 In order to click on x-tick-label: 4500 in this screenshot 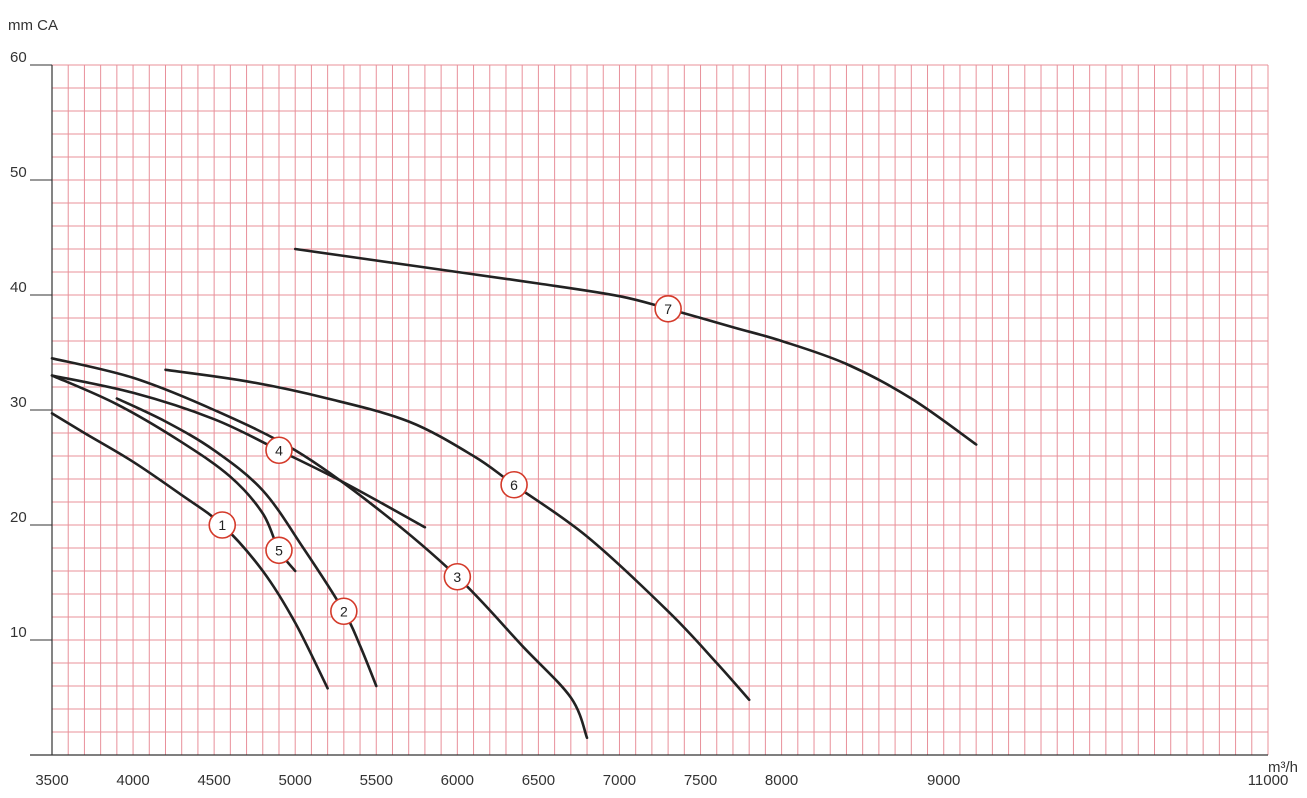, I will do `click(213, 780)`.